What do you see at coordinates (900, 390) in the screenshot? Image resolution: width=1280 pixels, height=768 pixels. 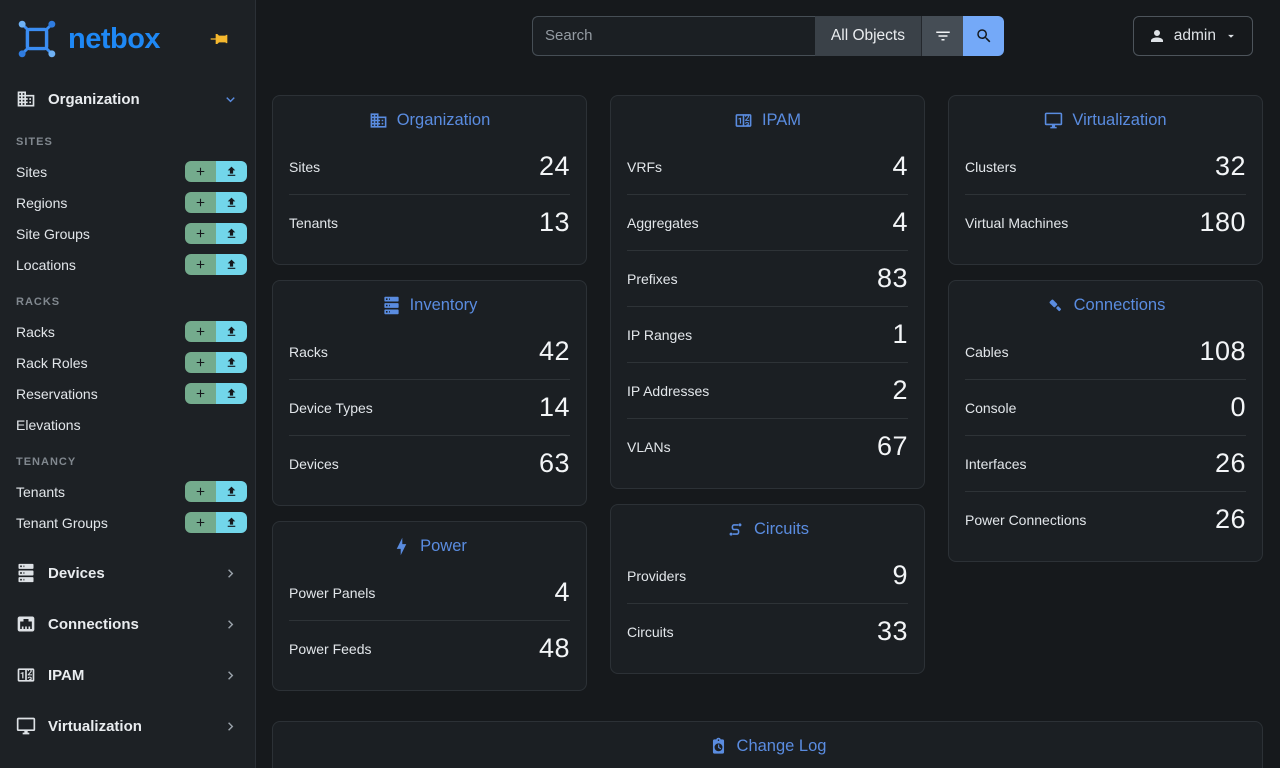 I see `stat-value: 2` at bounding box center [900, 390].